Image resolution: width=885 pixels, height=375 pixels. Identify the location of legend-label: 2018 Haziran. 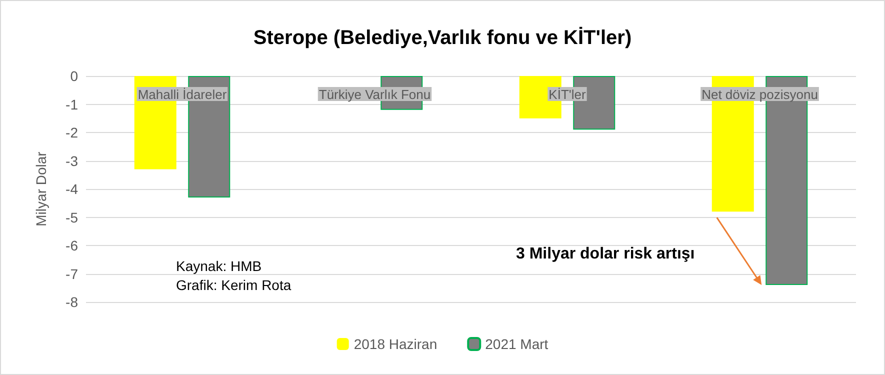
(396, 344).